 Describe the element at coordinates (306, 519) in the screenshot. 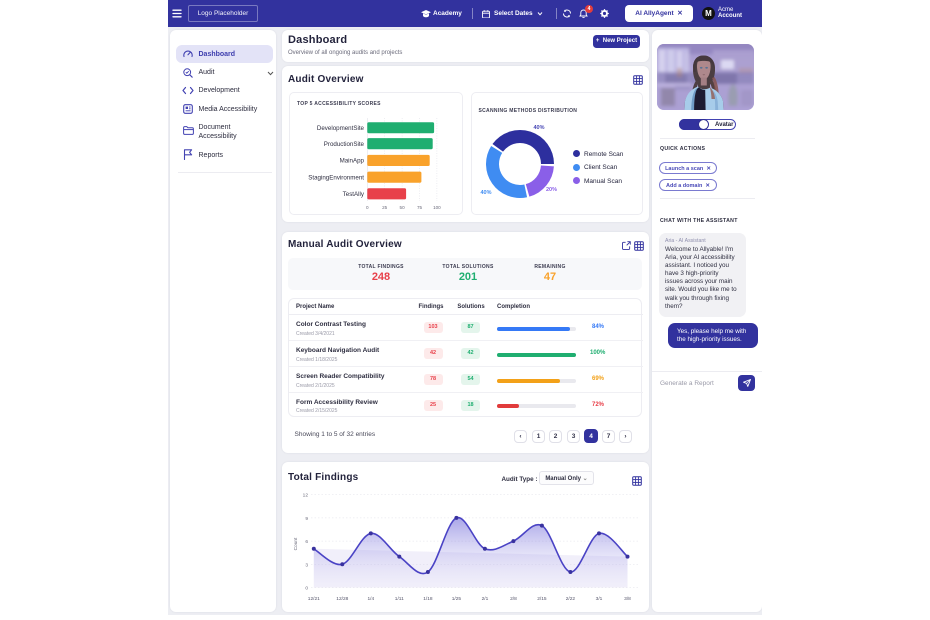

I see `svg-text: 9` at that location.